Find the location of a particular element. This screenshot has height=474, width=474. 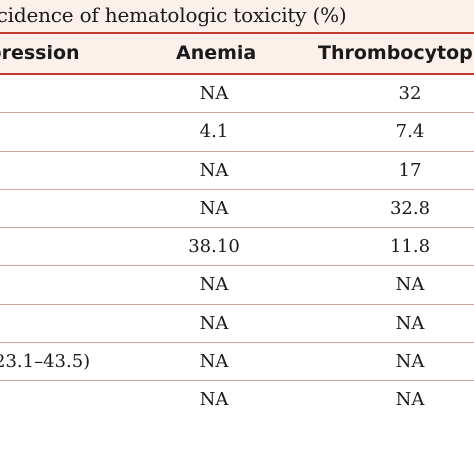

cell-thrombocytopenia: 17 is located at coordinates (410, 170).